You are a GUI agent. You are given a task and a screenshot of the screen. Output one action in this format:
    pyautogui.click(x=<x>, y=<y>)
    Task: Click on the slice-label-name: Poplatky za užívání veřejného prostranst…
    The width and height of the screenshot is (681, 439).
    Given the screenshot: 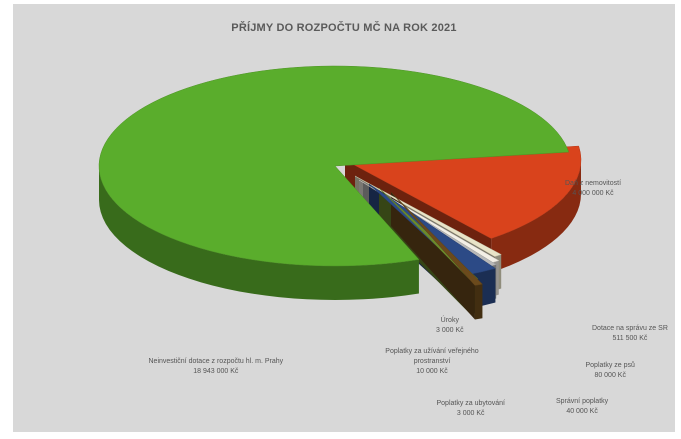 What is the action you would take?
    pyautogui.click(x=432, y=356)
    